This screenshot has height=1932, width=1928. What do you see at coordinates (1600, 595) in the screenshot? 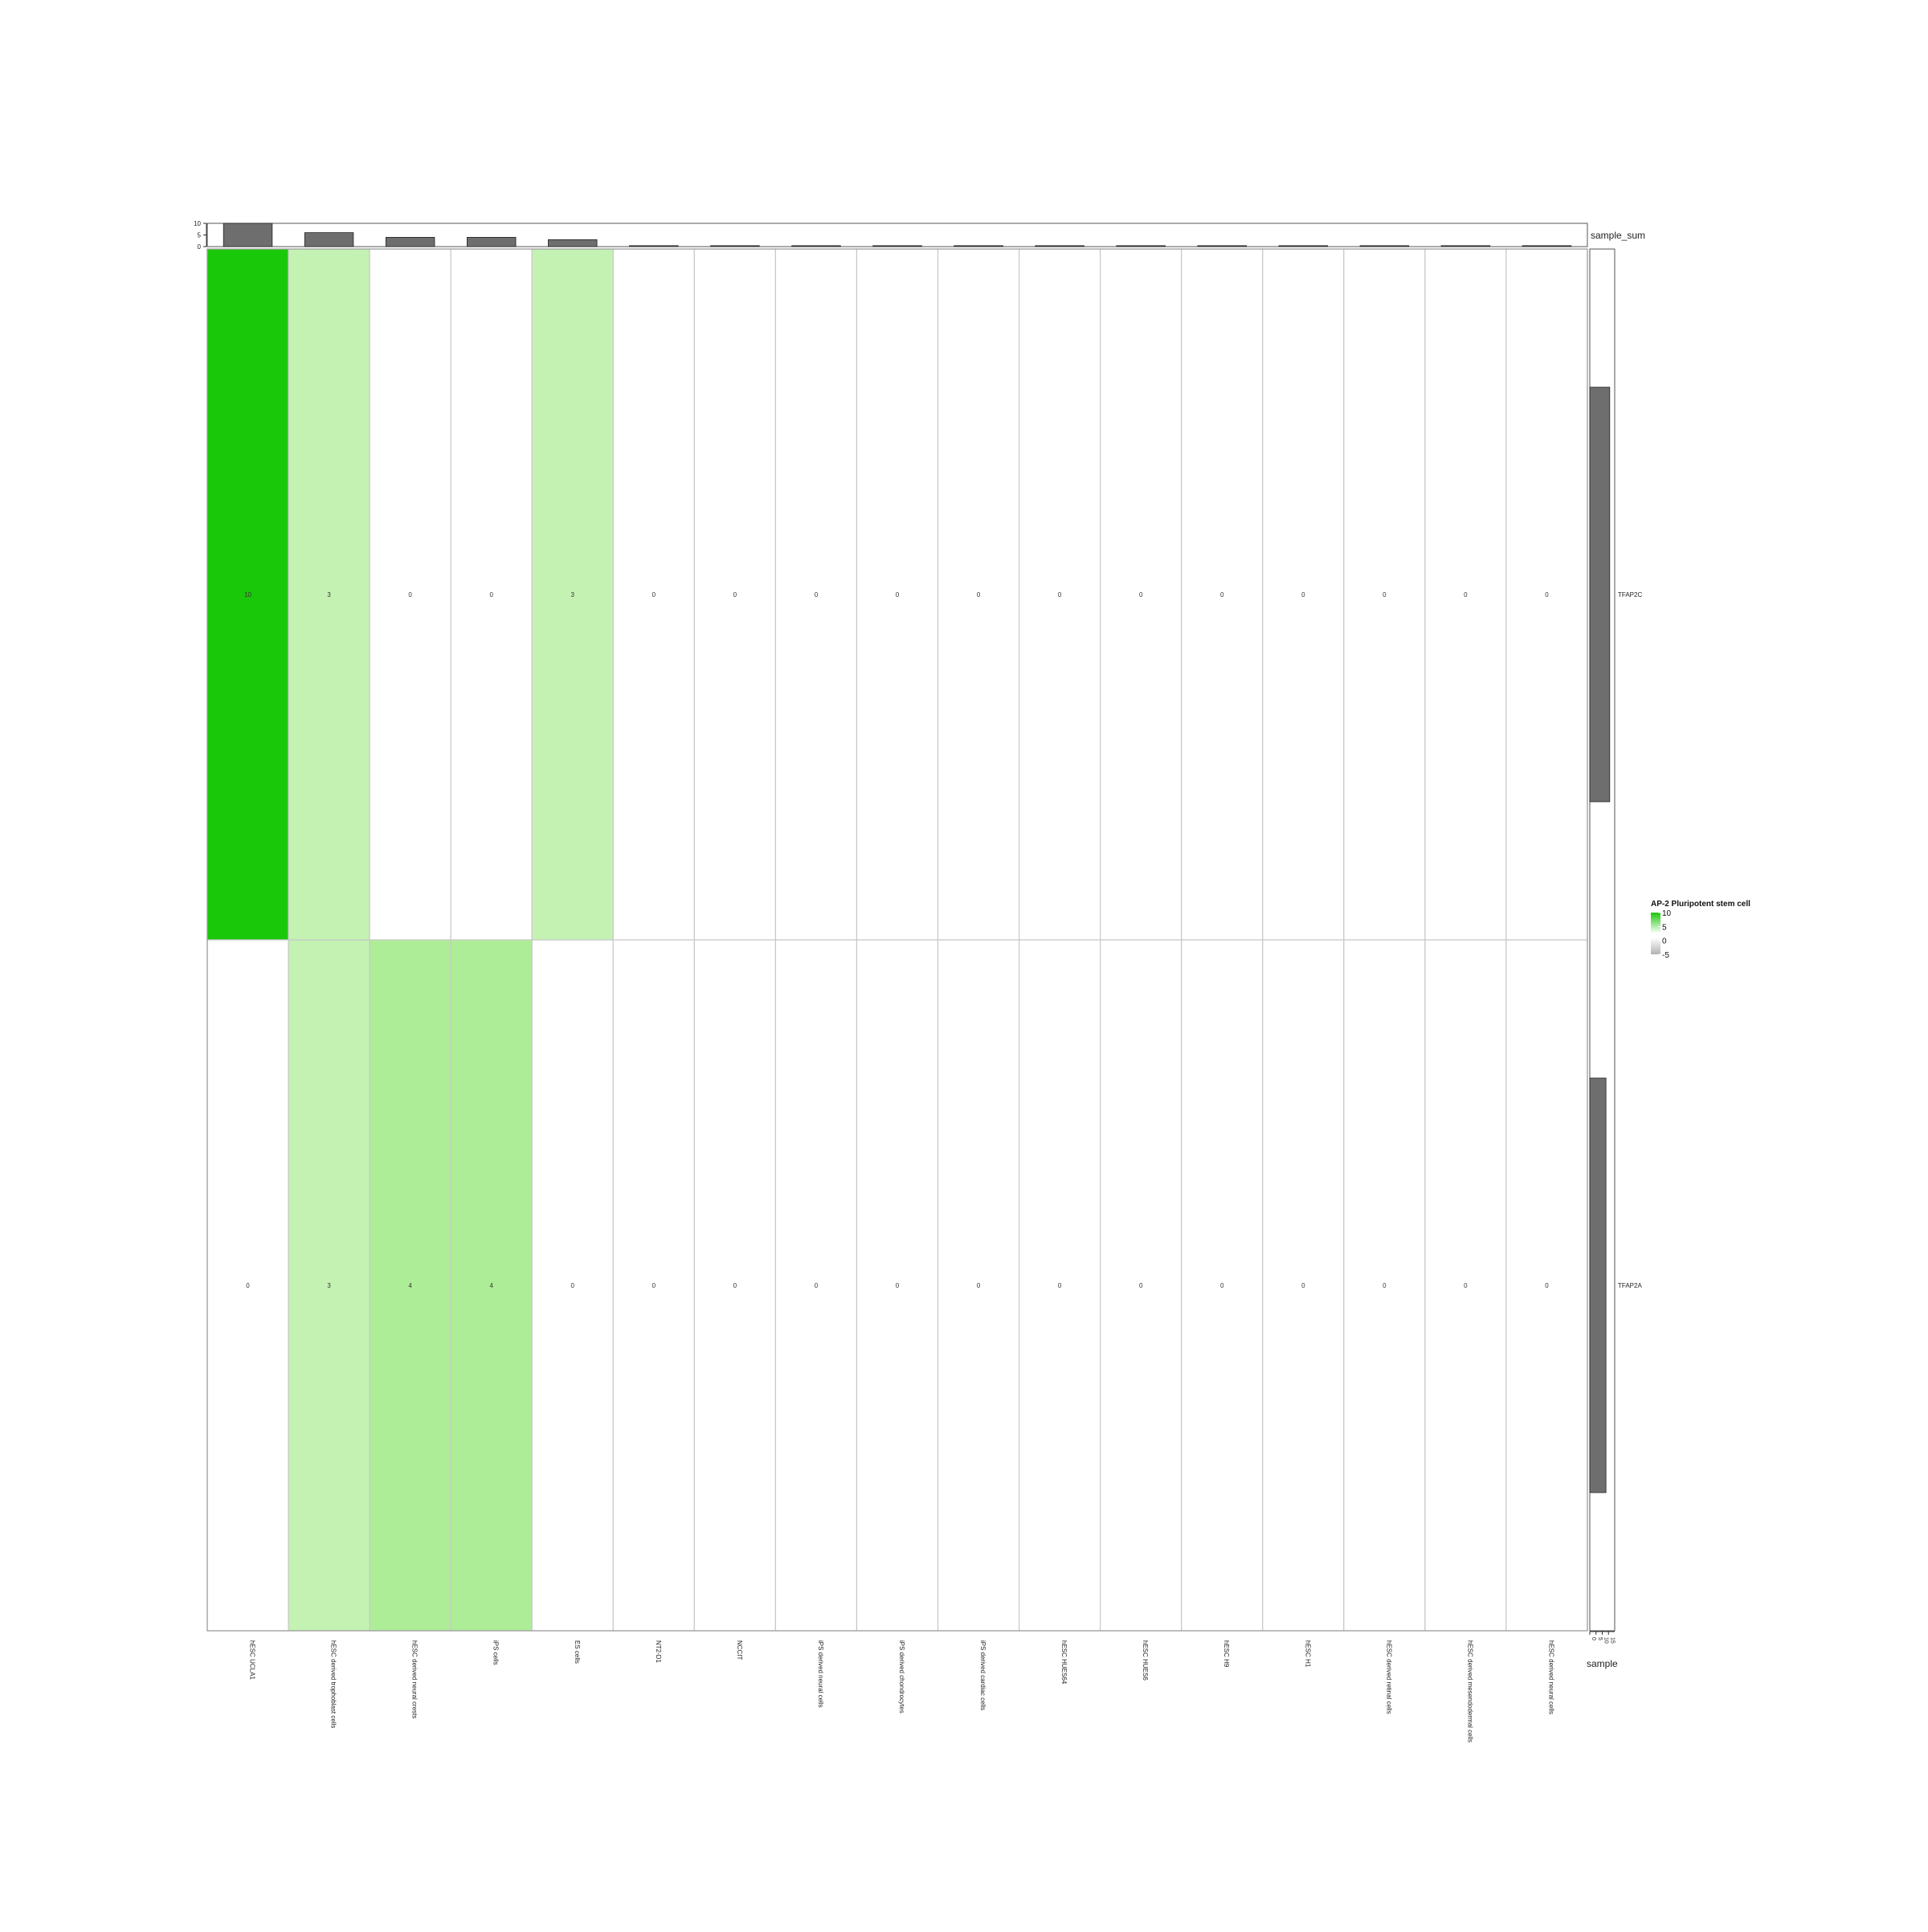
I see `sample-bar-tfap2c` at bounding box center [1600, 595].